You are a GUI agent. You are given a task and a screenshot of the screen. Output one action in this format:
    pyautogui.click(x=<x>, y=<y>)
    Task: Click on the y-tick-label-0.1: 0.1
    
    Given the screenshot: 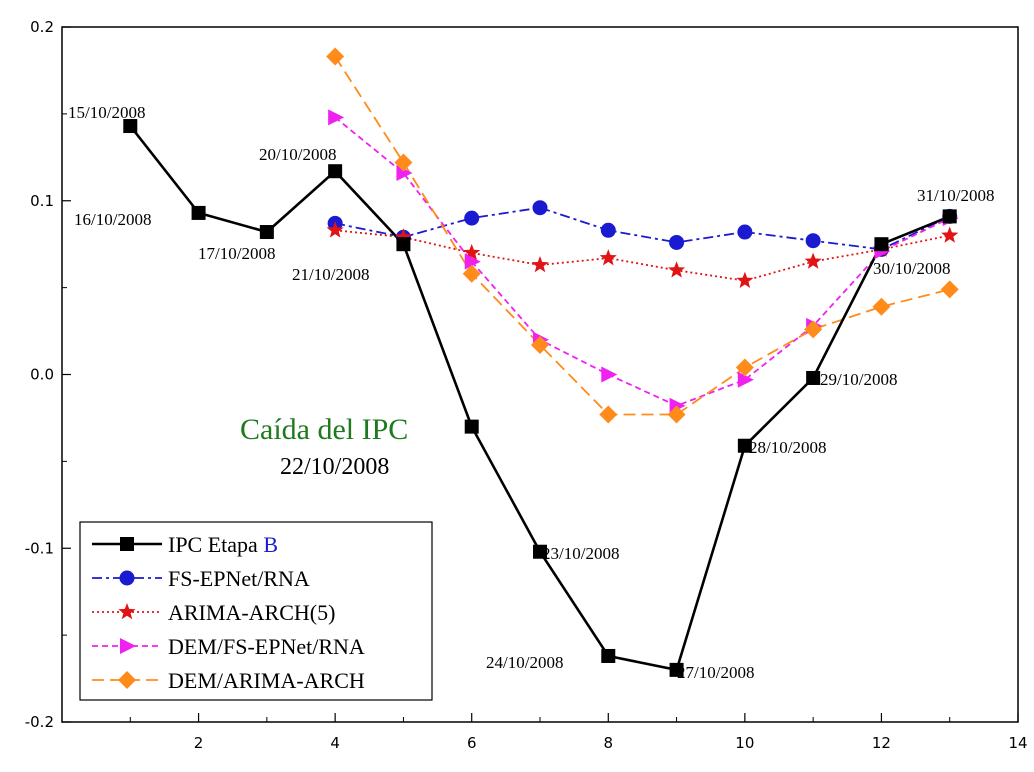 What is the action you would take?
    pyautogui.click(x=42, y=201)
    